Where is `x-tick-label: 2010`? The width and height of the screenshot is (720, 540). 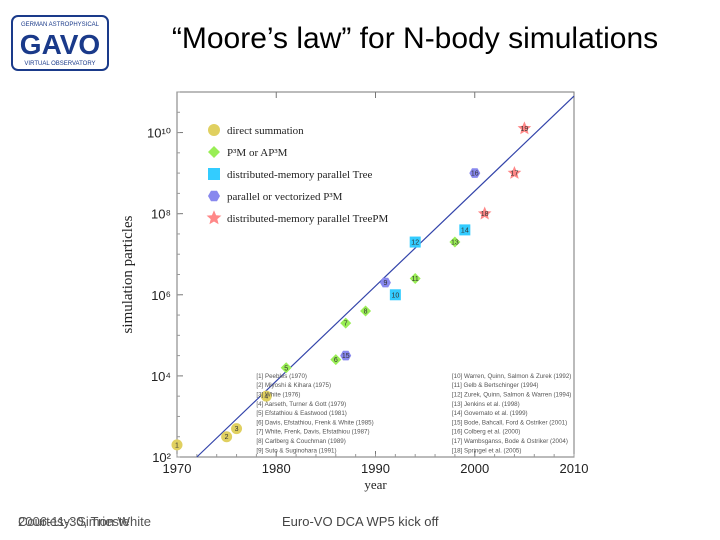 x-tick-label: 2010 is located at coordinates (574, 468).